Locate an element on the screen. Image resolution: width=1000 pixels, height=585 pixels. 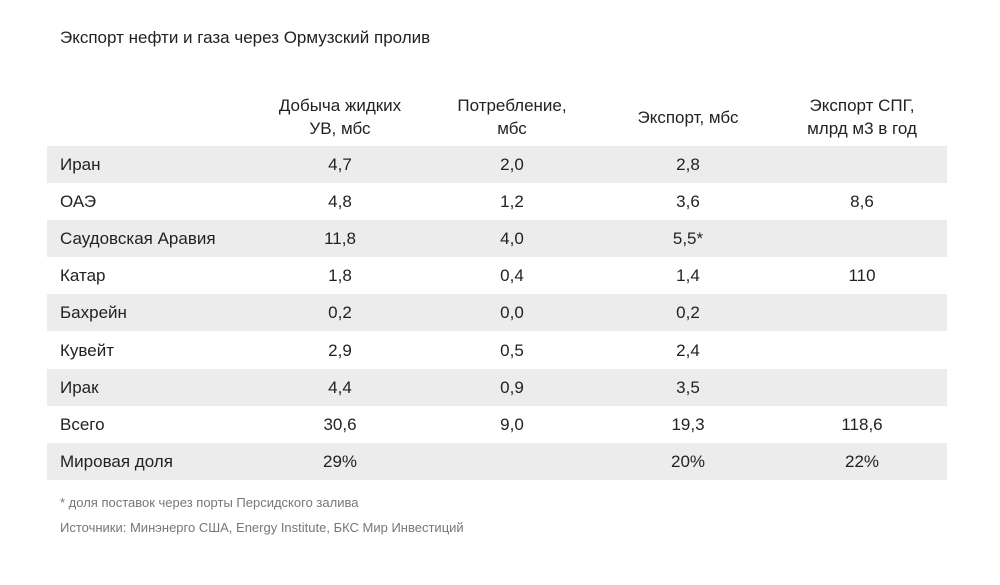
cell-value: 1,8 is located at coordinates (340, 276).